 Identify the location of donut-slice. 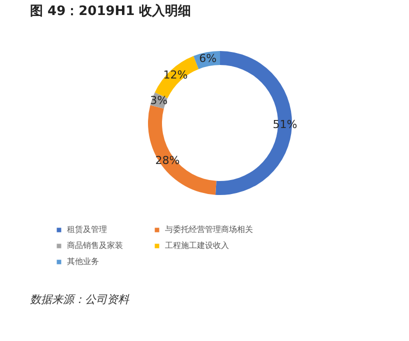
(182, 150).